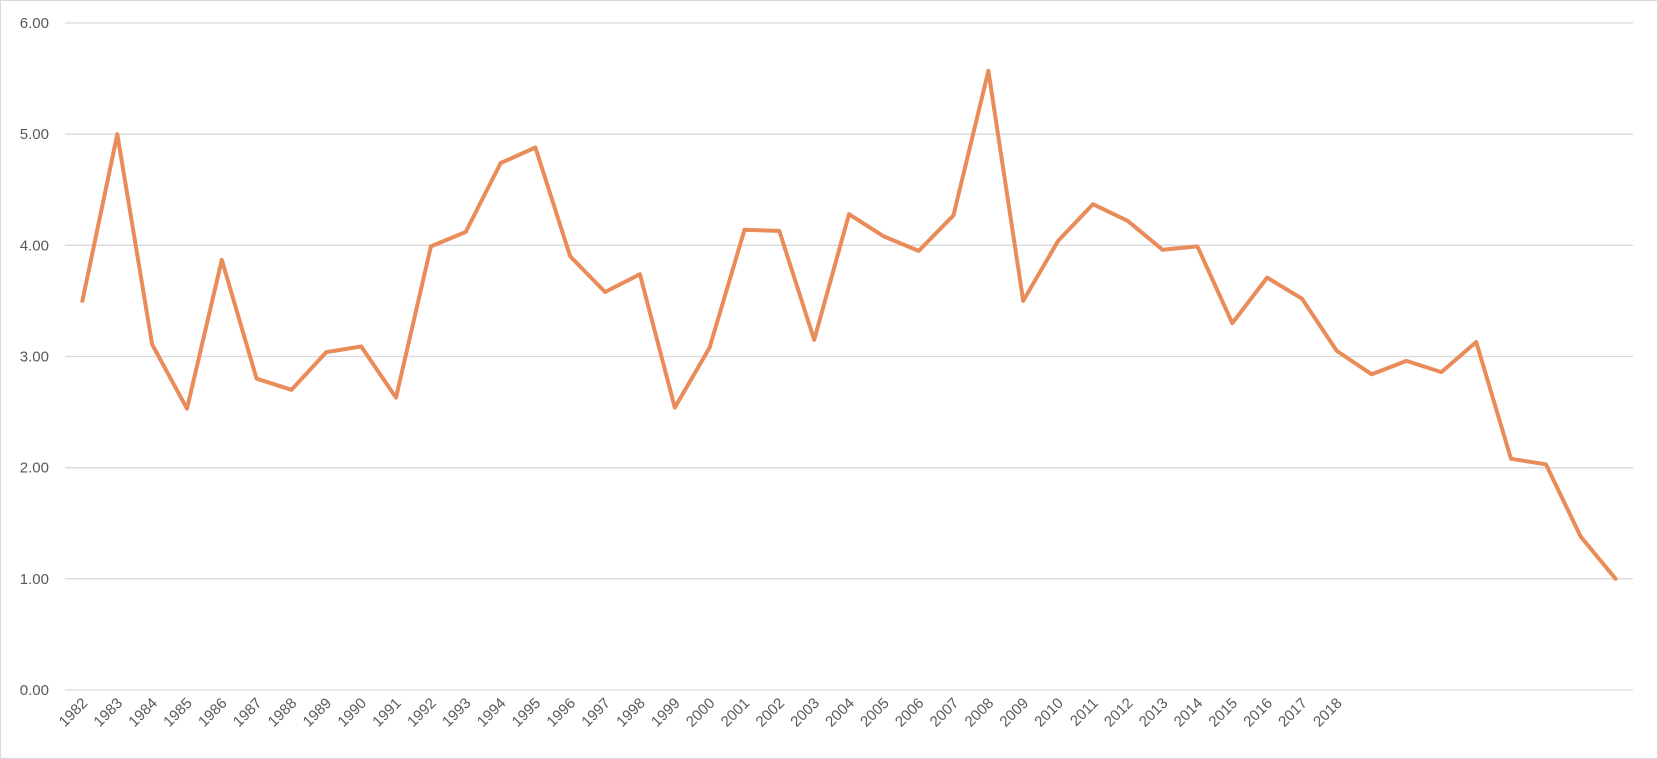  Describe the element at coordinates (34, 357) in the screenshot. I see `y-tick-label: 3.00` at that location.